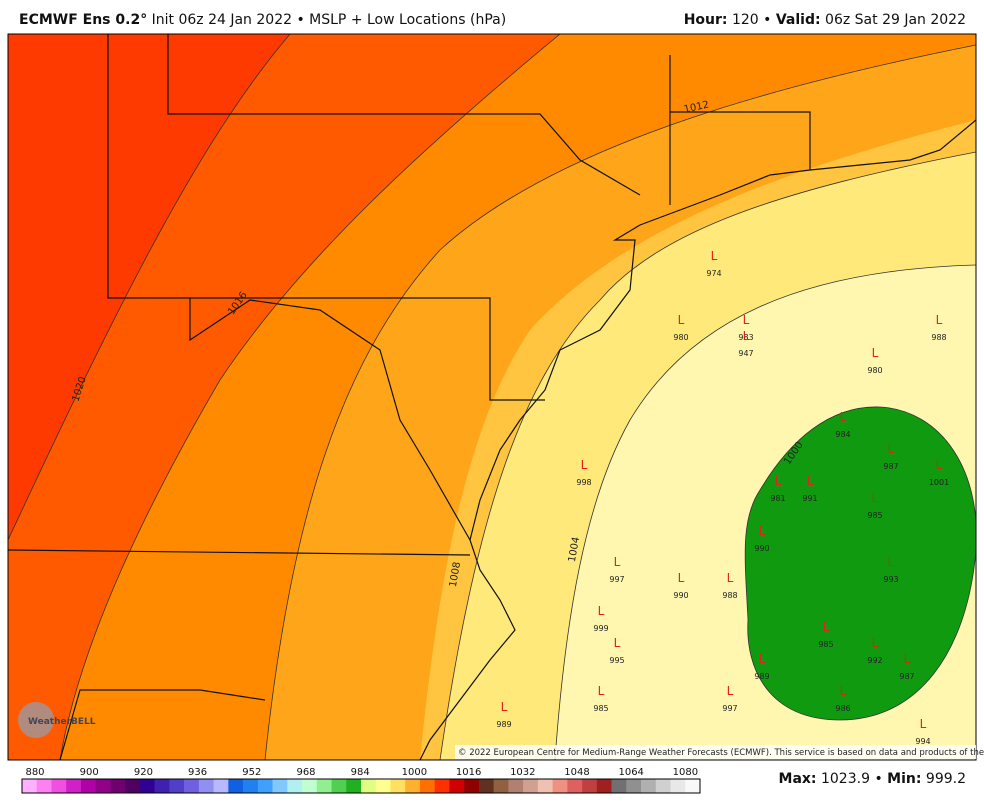  I want to click on copyright-bg, so click(715, 752).